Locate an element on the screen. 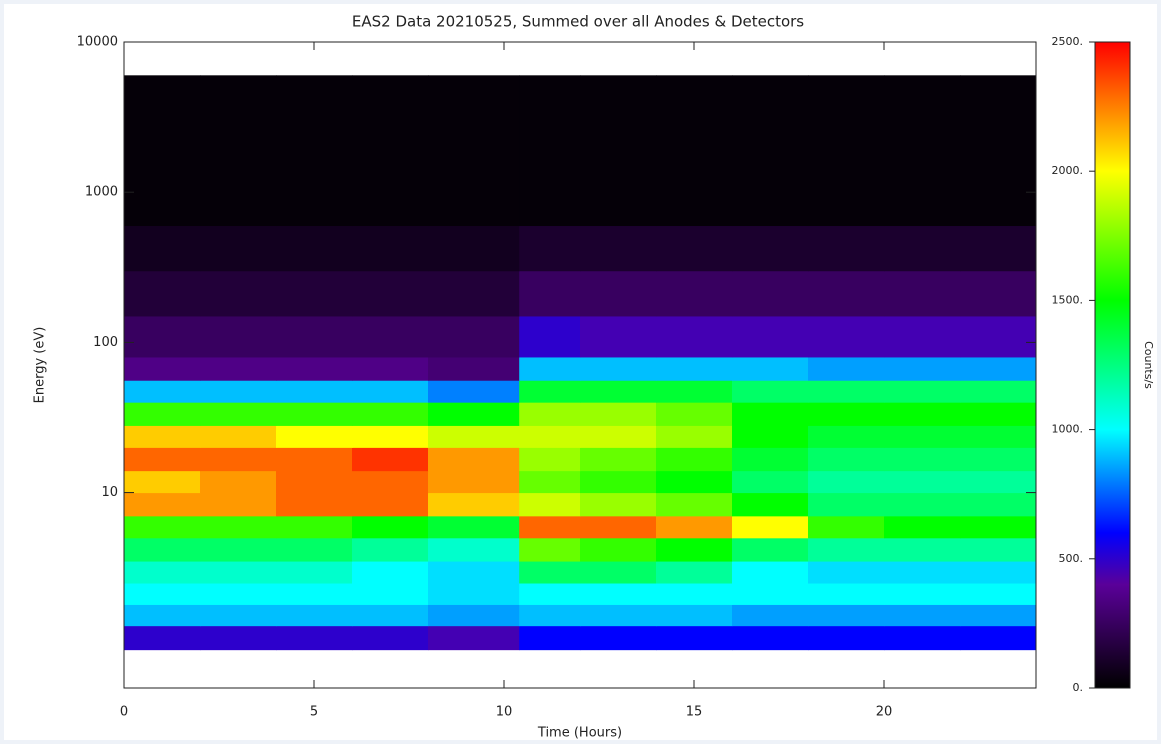  colorbar-tick-label: 500. is located at coordinates (1071, 558).